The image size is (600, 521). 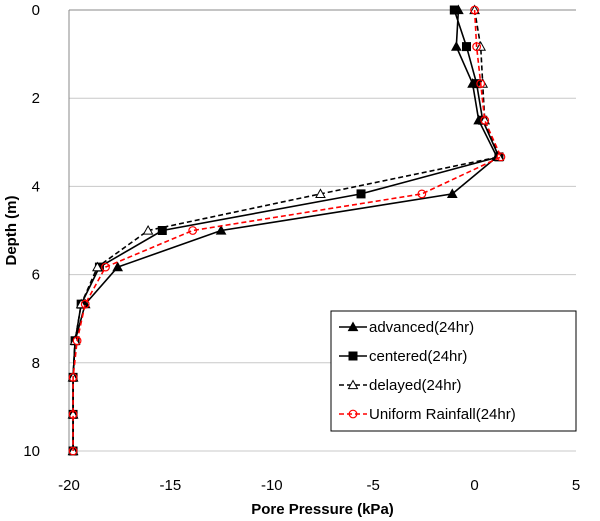 What do you see at coordinates (11, 231) in the screenshot?
I see `y-axis-title: Depth (m)` at bounding box center [11, 231].